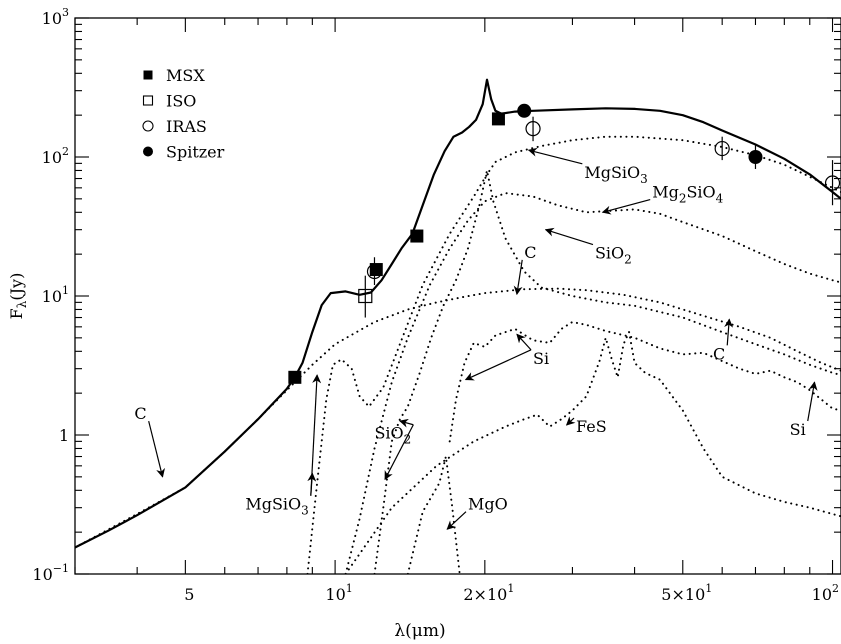  What do you see at coordinates (825, 593) in the screenshot?
I see `x-tick-label: 10²` at bounding box center [825, 593].